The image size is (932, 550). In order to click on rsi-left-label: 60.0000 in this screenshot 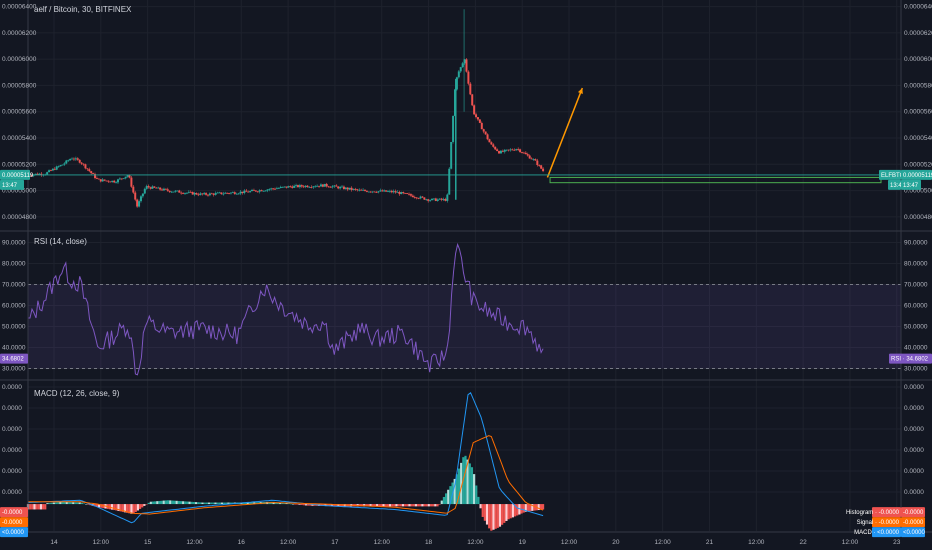, I will do `click(14, 306)`.